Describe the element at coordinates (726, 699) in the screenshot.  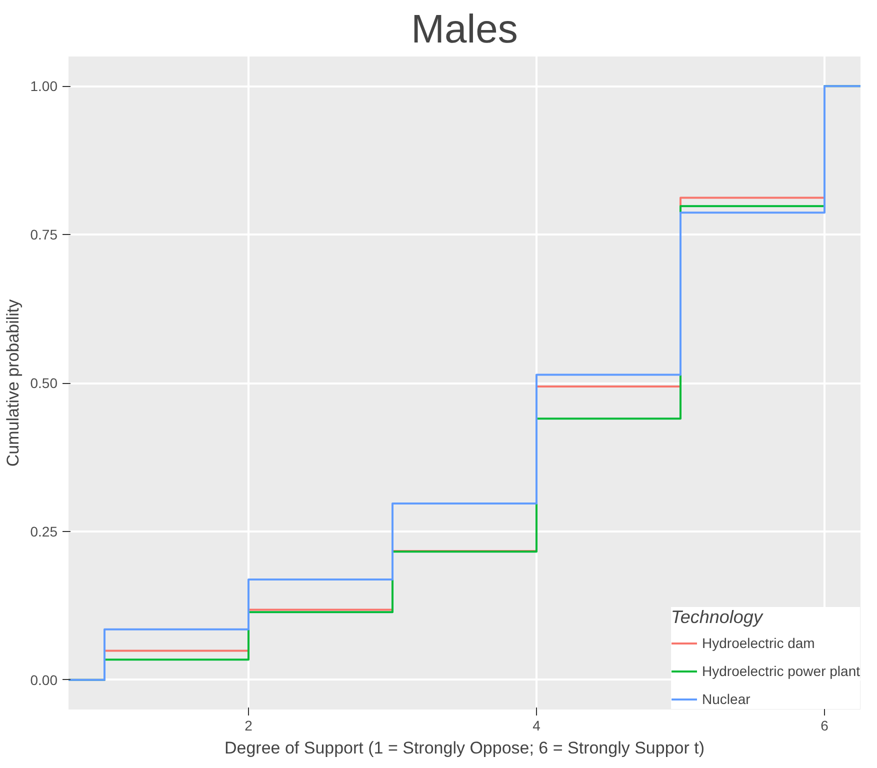
I see `legend-label: Nuclear` at that location.